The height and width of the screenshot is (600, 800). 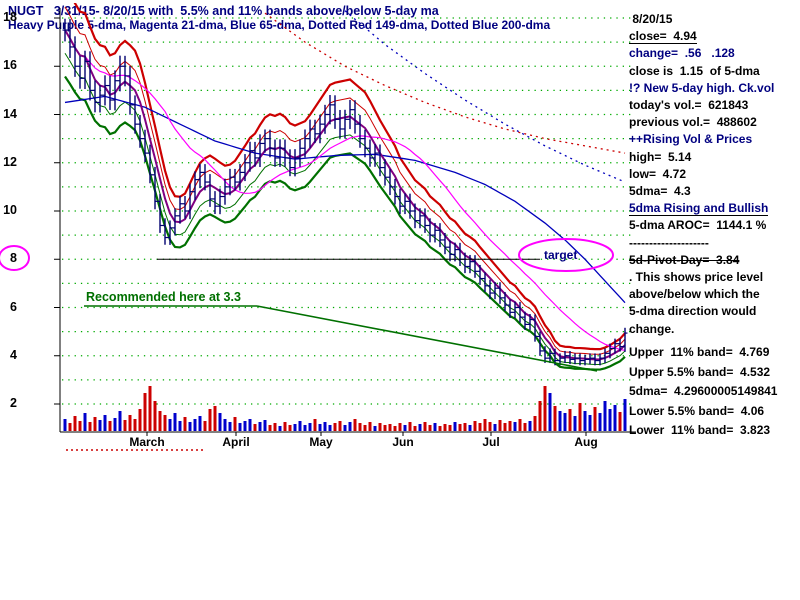 What do you see at coordinates (10, 113) in the screenshot?
I see `y-axis-label-14: 14` at bounding box center [10, 113].